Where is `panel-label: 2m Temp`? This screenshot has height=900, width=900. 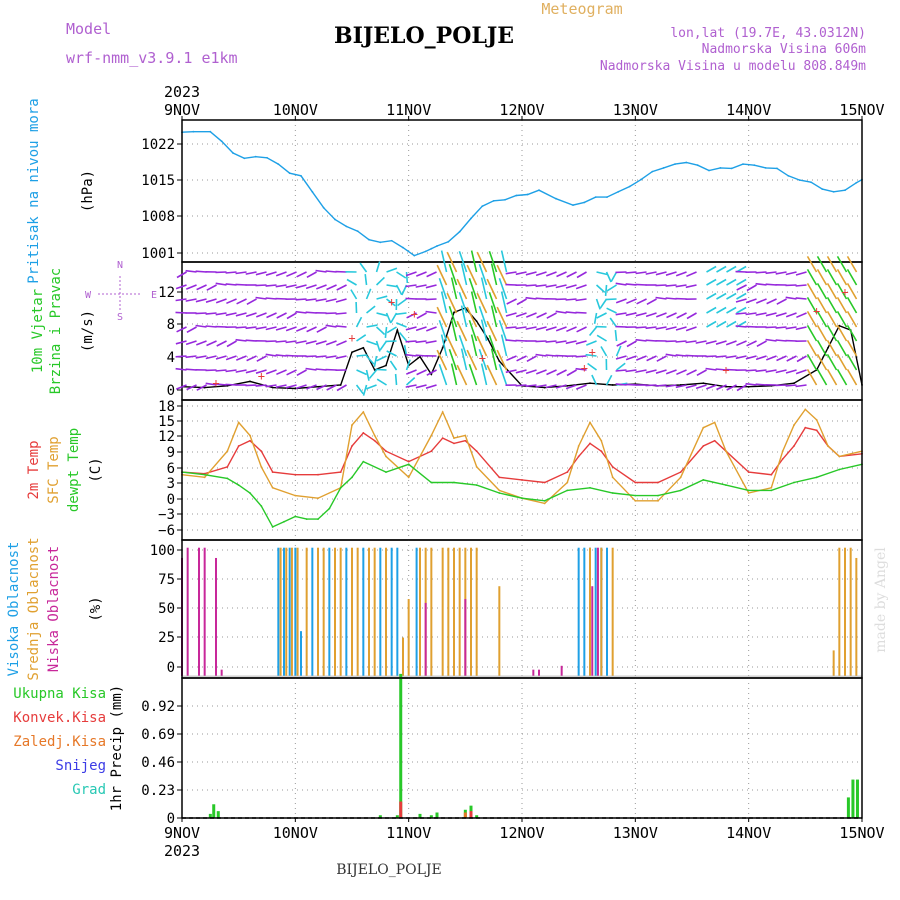 panel-label: 2m Temp is located at coordinates (34, 469).